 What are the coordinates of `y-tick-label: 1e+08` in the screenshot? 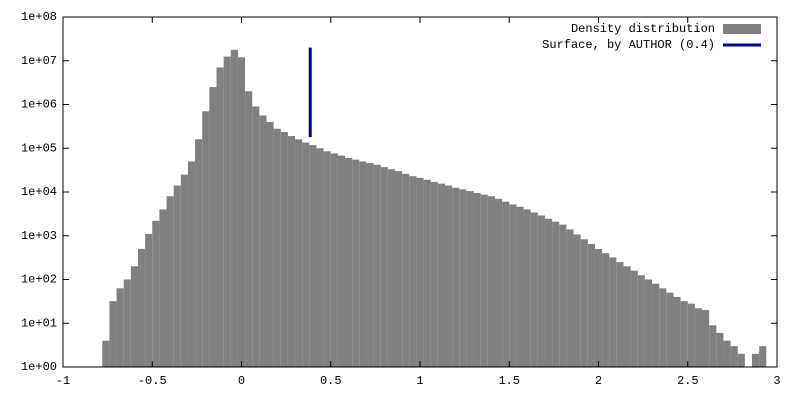 It's located at (39, 17).